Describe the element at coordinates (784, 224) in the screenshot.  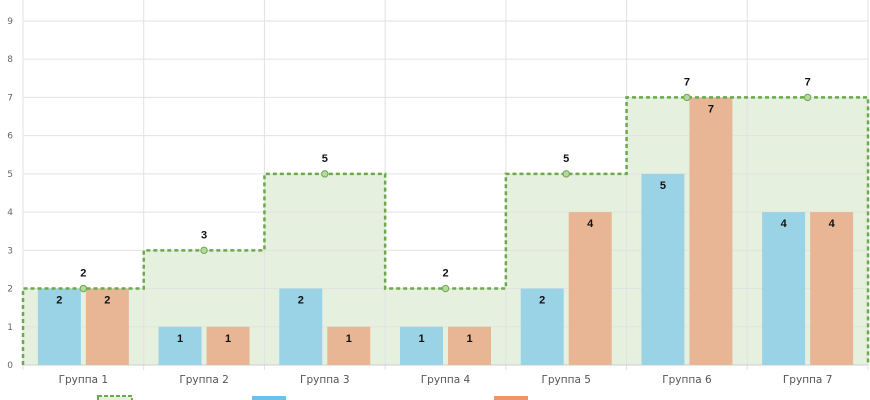
I see `bar-series-1-value-label: 4` at that location.